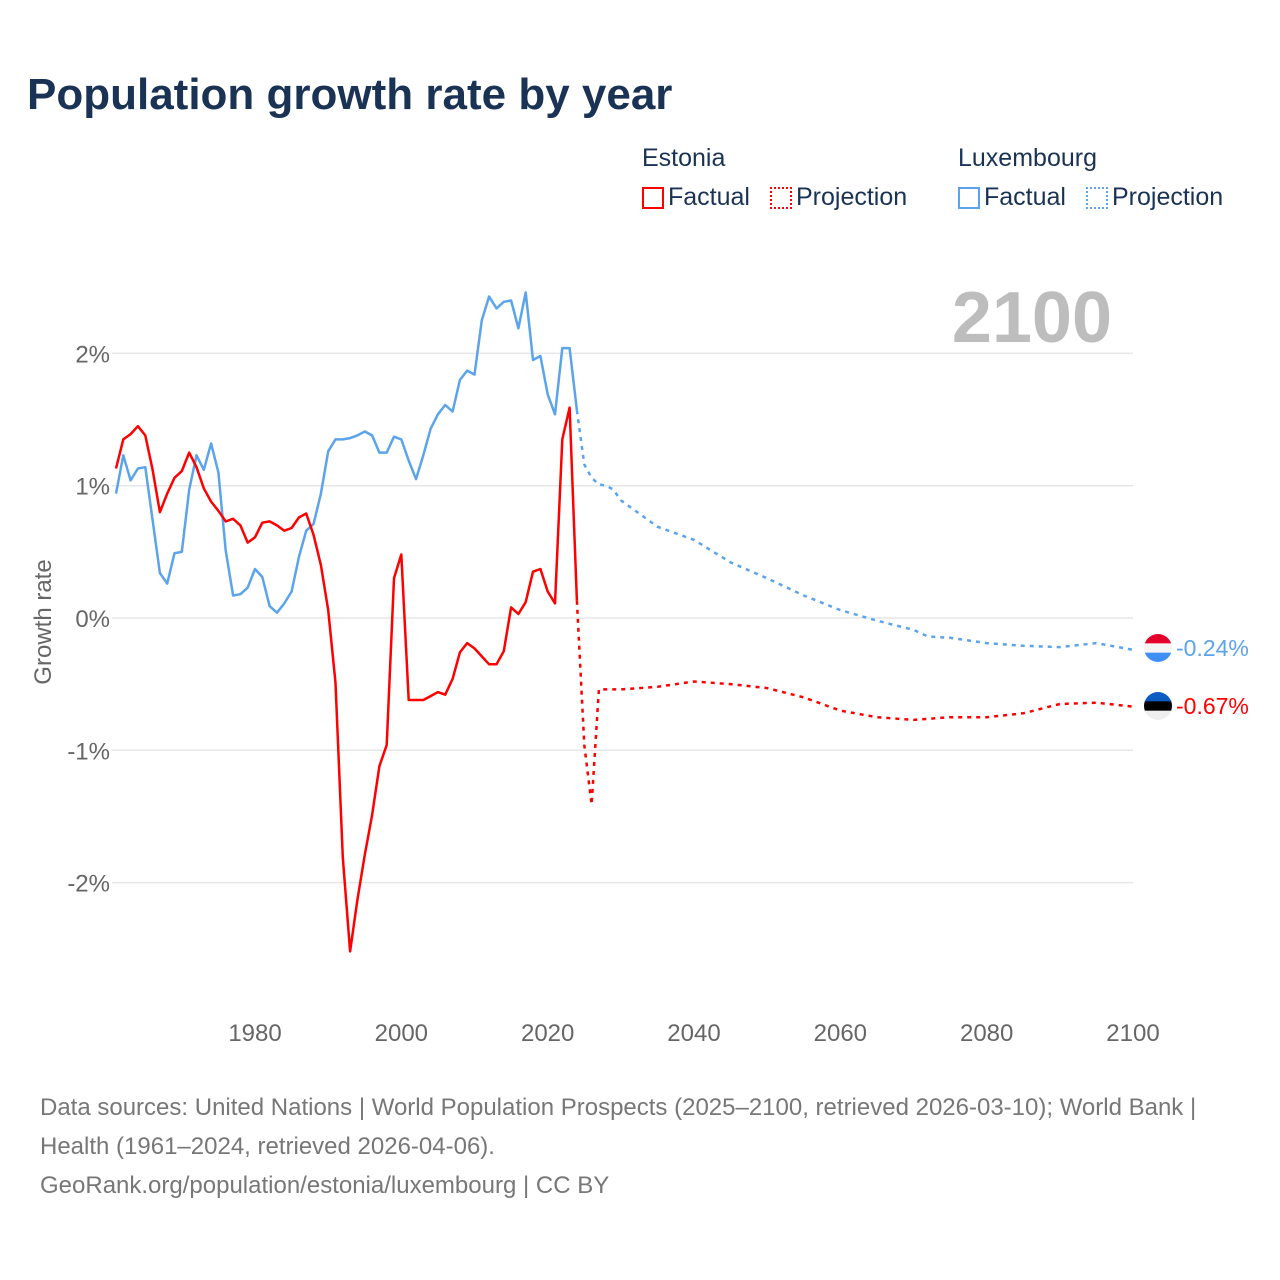  Describe the element at coordinates (1132, 1033) in the screenshot. I see `x-tick-label: 2100` at that location.